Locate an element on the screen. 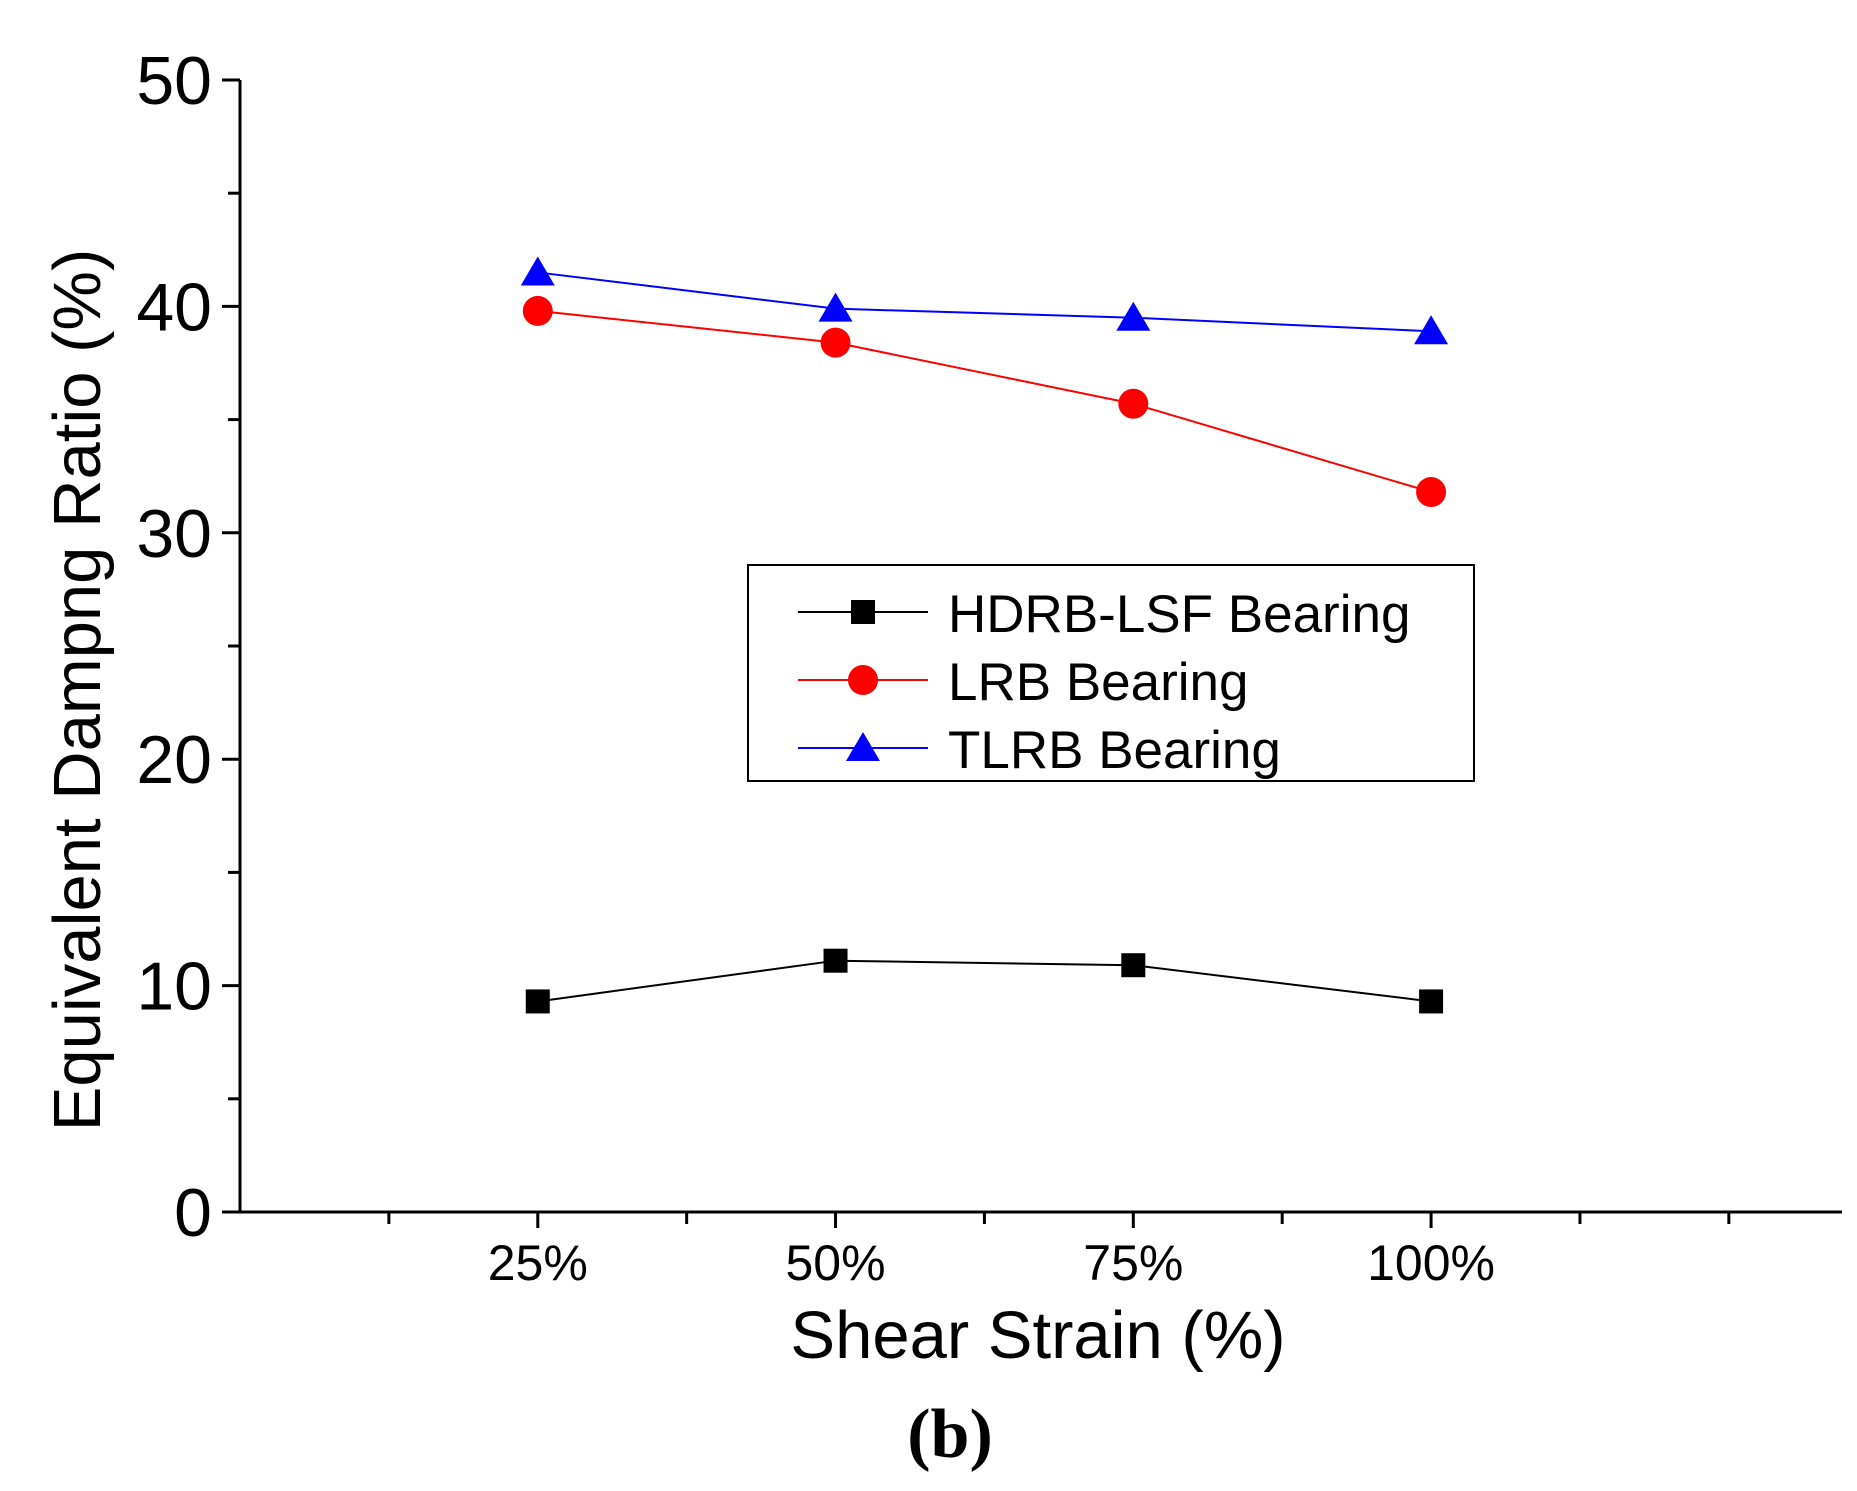 The image size is (1857, 1491). series-line-tlrb-bearing is located at coordinates (984, 302).